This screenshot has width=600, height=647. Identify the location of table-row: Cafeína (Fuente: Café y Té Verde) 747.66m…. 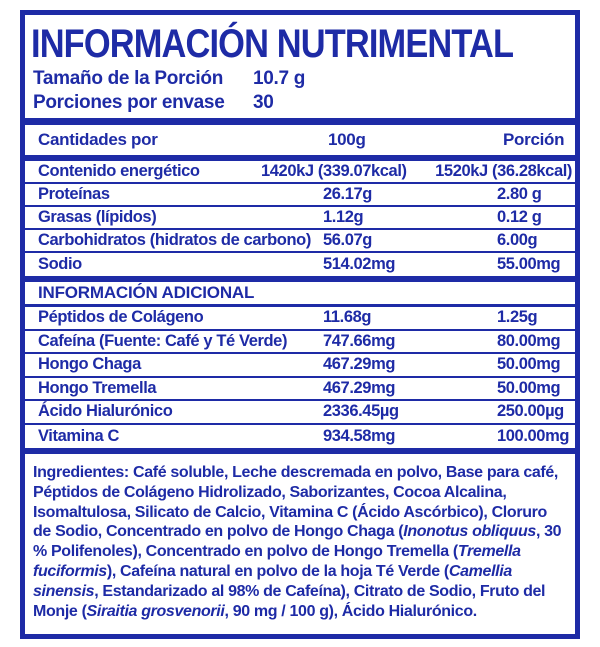
(300, 342).